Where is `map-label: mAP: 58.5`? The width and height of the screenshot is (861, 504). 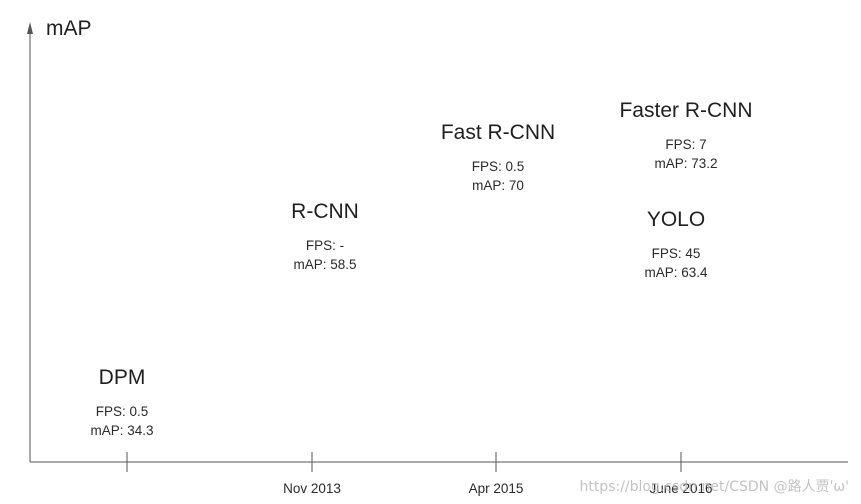 map-label: mAP: 58.5 is located at coordinates (324, 264).